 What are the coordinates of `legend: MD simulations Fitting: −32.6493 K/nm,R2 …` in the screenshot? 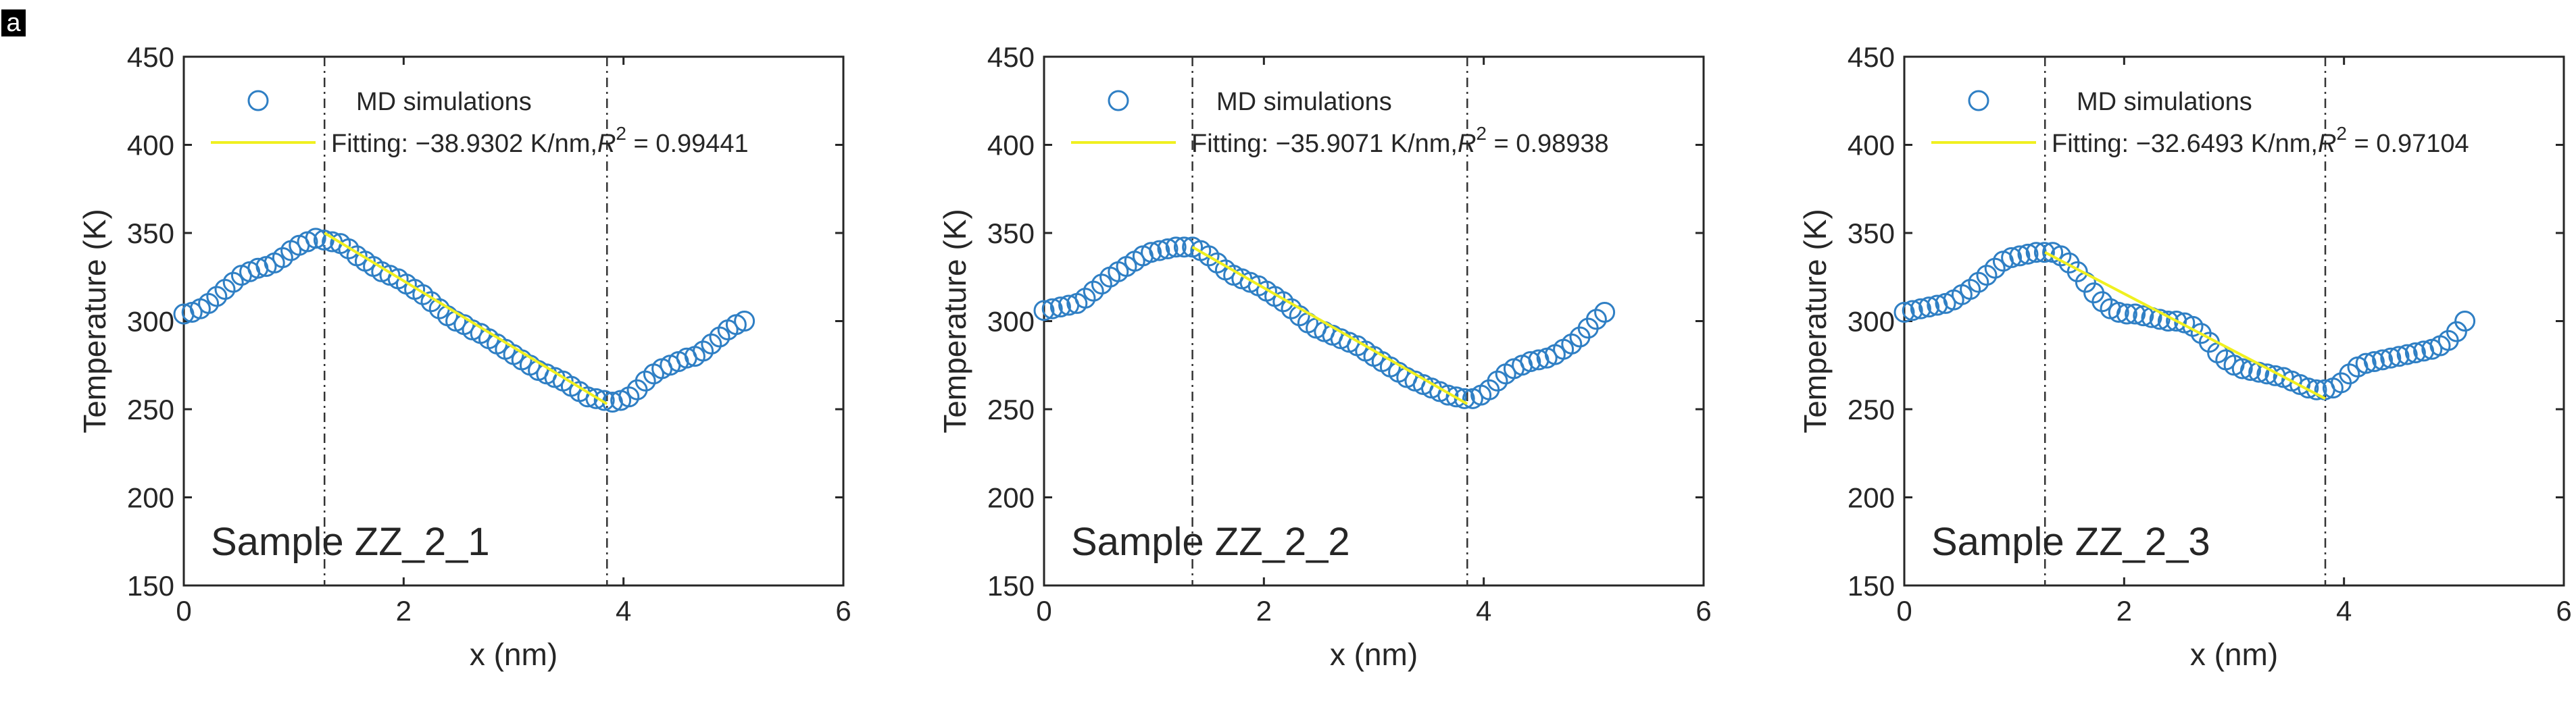 It's located at (2200, 123).